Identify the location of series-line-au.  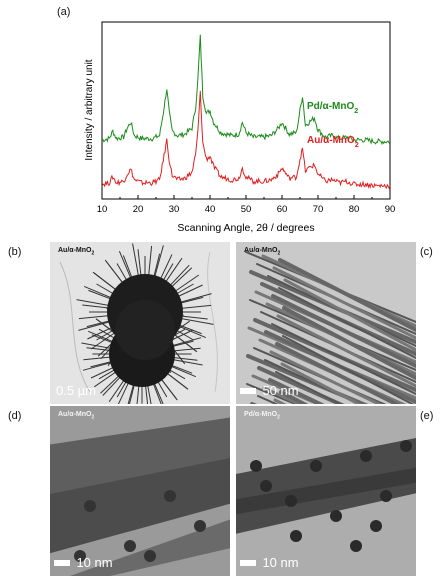
(246, 140).